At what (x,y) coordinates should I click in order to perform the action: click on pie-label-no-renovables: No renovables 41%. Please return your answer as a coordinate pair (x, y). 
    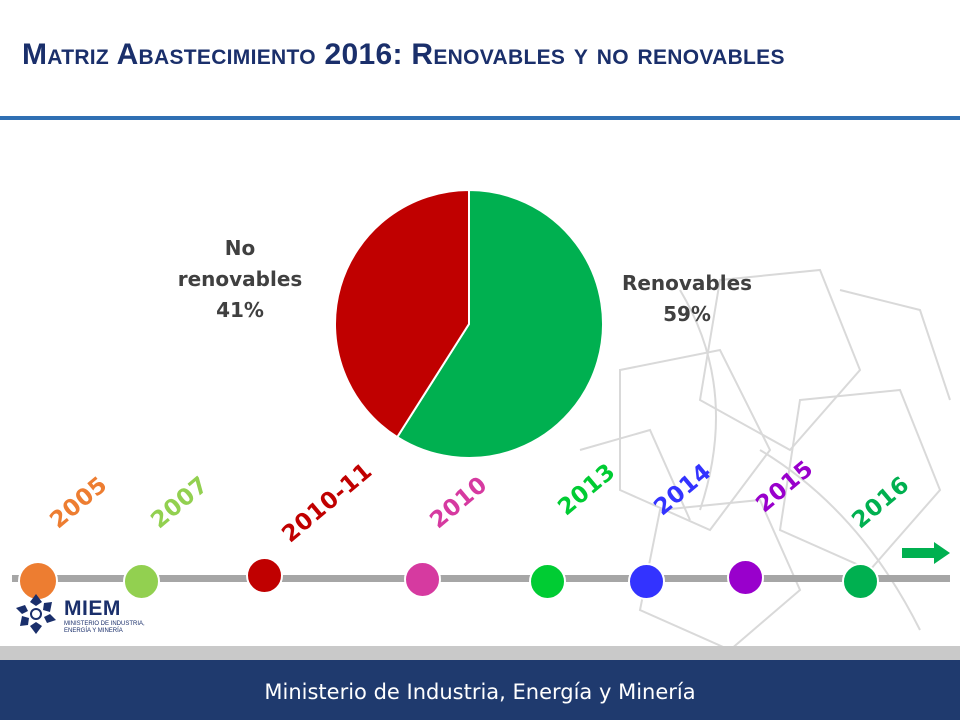
    Looking at the image, I should click on (240, 279).